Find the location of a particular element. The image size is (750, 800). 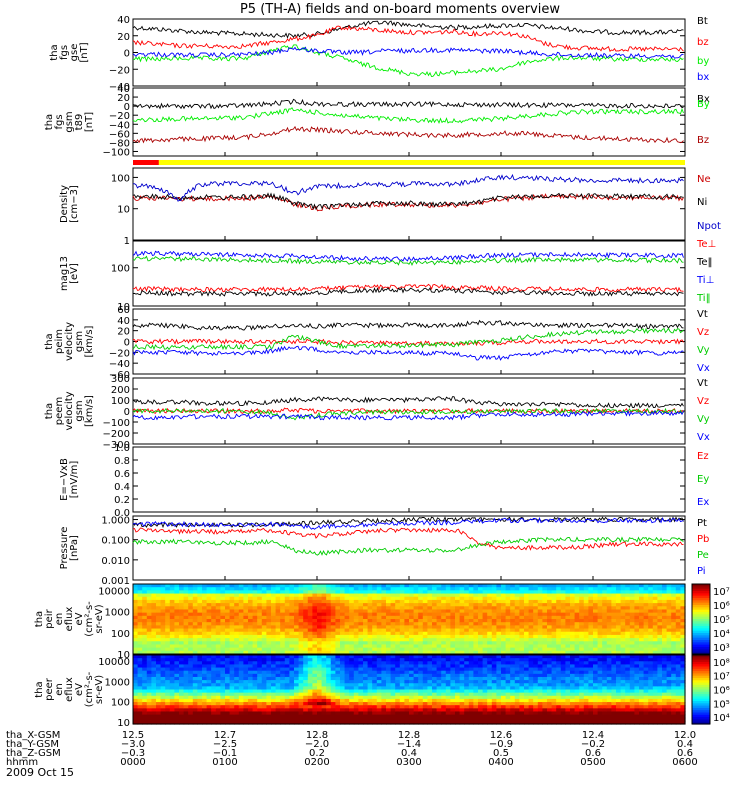

colorbar-cell is located at coordinates (701, 606).